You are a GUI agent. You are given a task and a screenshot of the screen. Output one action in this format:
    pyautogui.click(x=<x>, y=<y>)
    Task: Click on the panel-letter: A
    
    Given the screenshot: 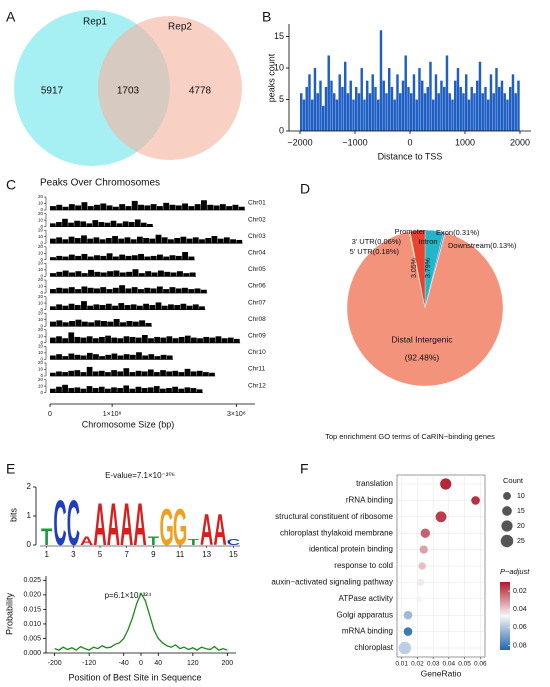 What is the action you would take?
    pyautogui.click(x=11, y=17)
    